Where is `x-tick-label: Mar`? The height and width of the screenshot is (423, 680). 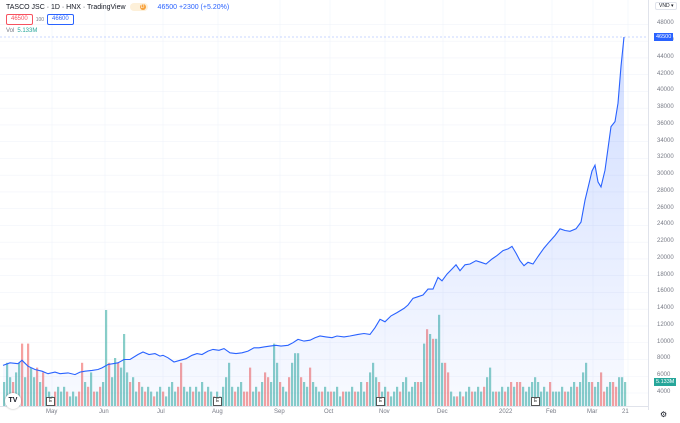
x-tick-label: Mar is located at coordinates (592, 412).